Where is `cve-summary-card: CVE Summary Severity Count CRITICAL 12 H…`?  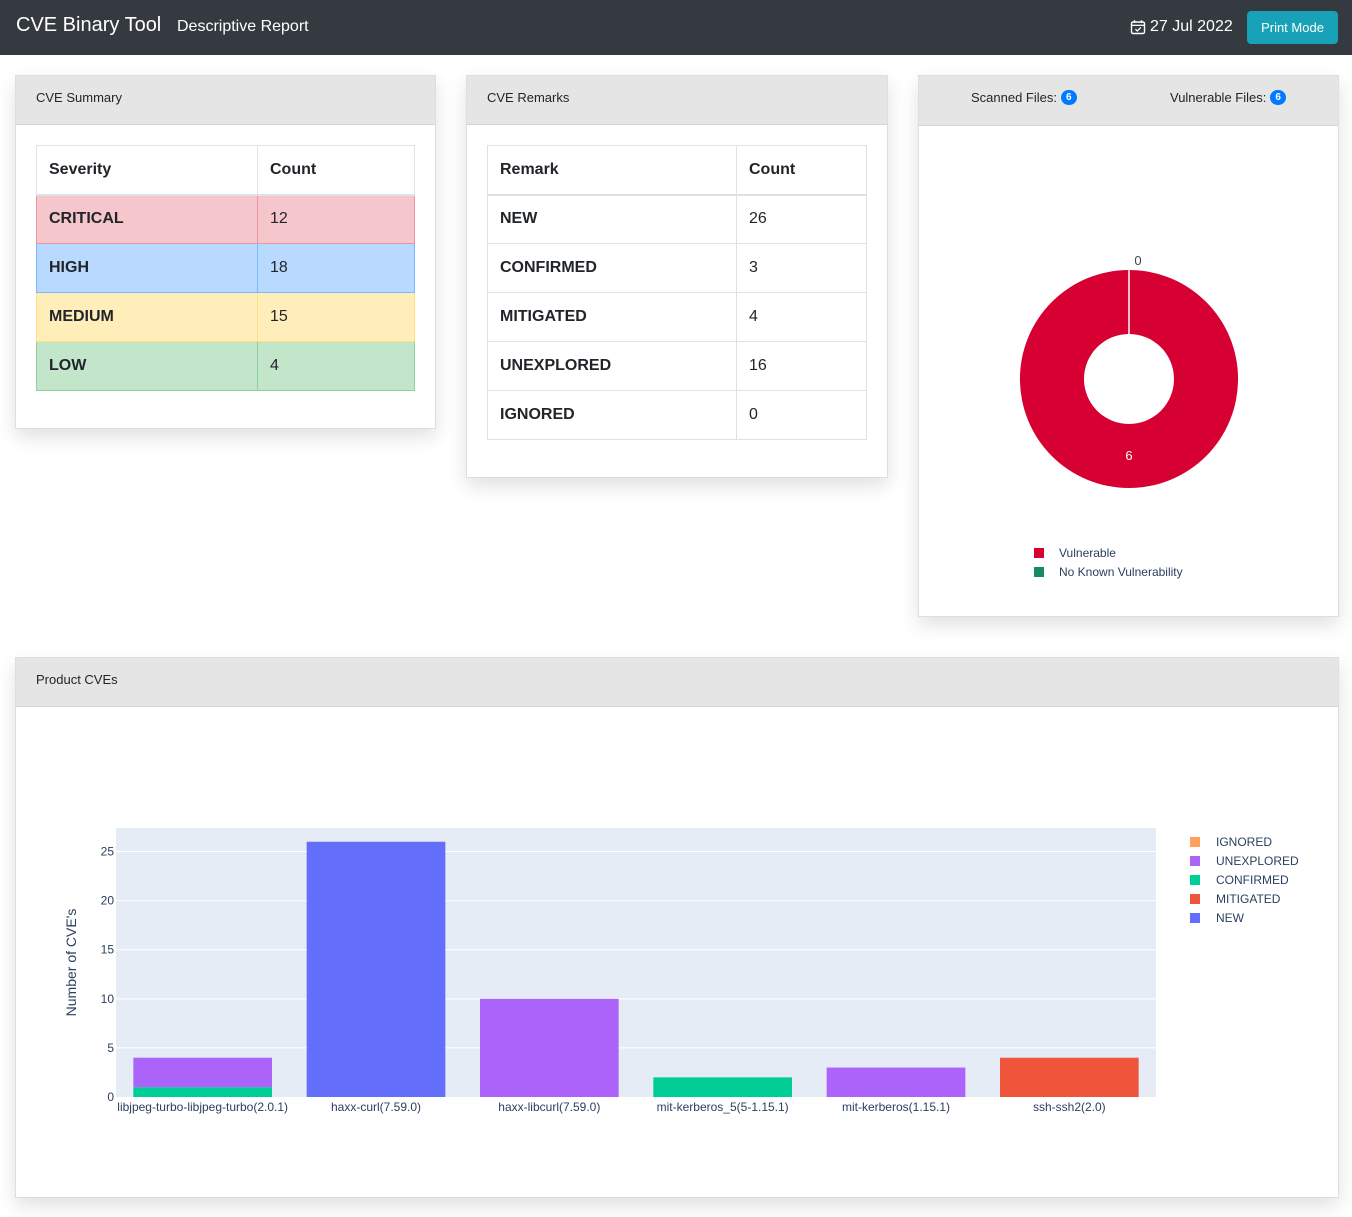 cve-summary-card: CVE Summary Severity Count CRITICAL 12 H… is located at coordinates (225, 252).